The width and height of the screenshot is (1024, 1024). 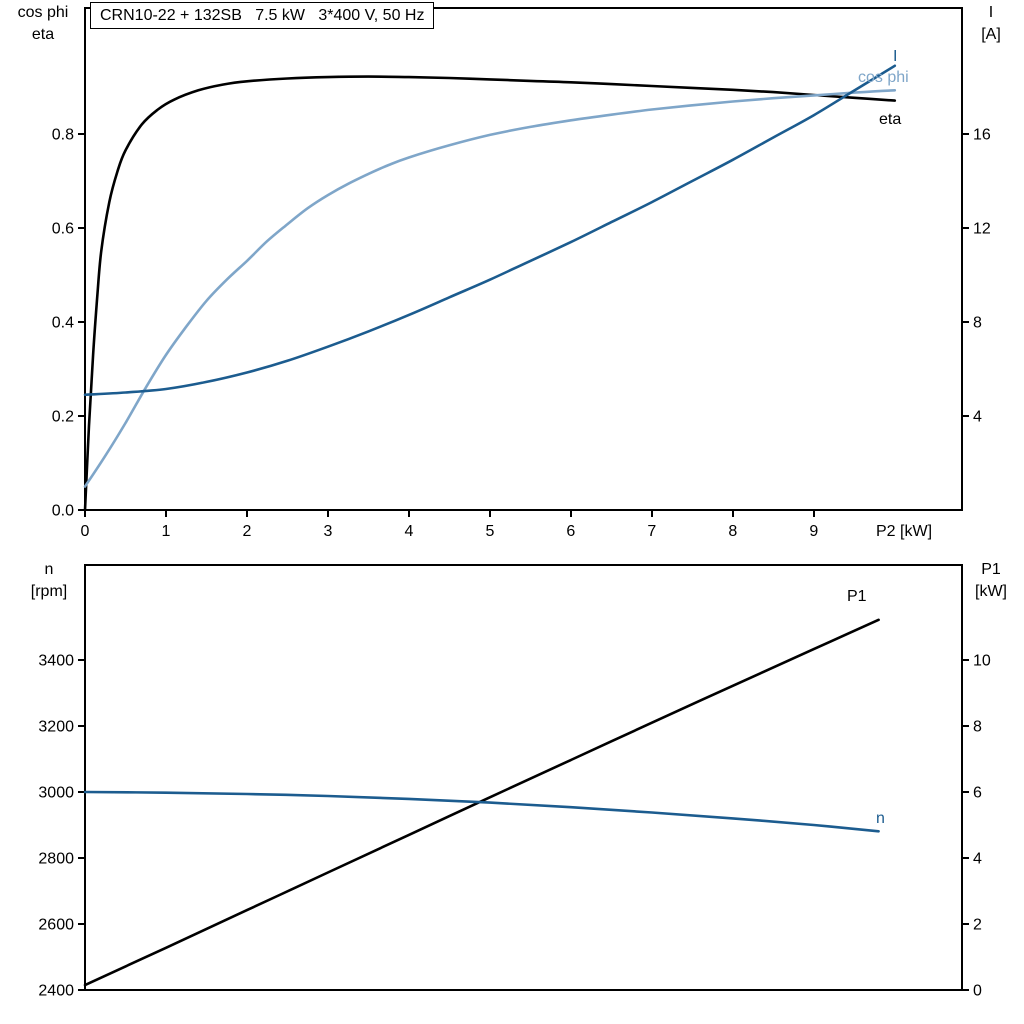 What do you see at coordinates (982, 661) in the screenshot?
I see `right-tick-label: 10` at bounding box center [982, 661].